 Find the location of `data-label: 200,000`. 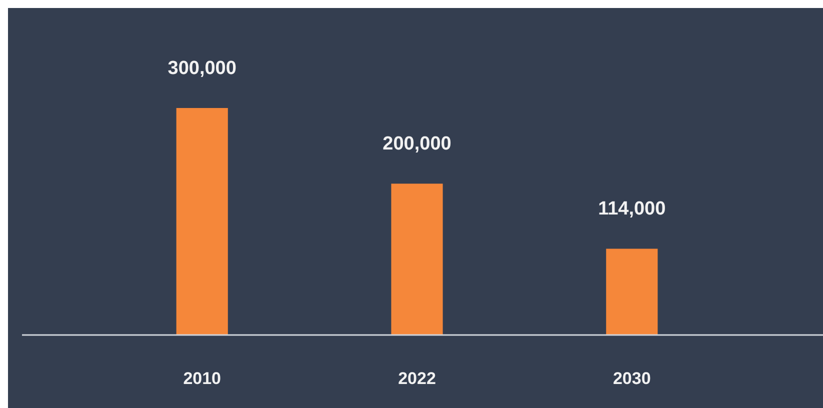

data-label: 200,000 is located at coordinates (417, 144).